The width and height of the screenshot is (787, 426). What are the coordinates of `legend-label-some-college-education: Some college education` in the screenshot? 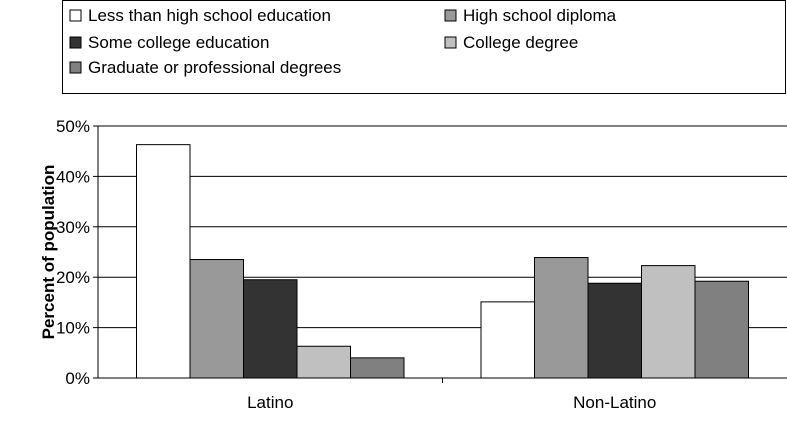 It's located at (178, 42).